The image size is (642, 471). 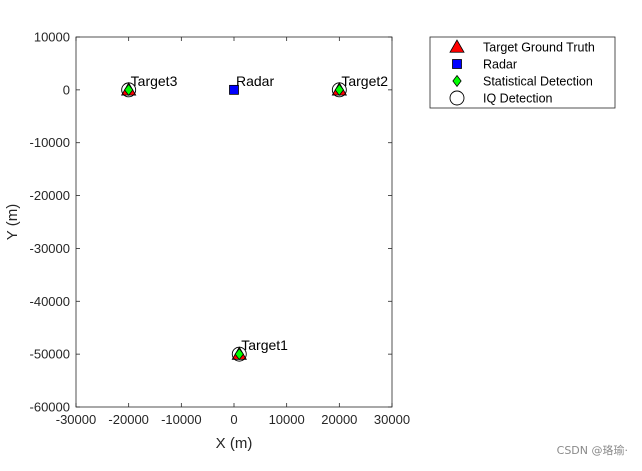 What do you see at coordinates (457, 64) in the screenshot?
I see `legend-marker-radar` at bounding box center [457, 64].